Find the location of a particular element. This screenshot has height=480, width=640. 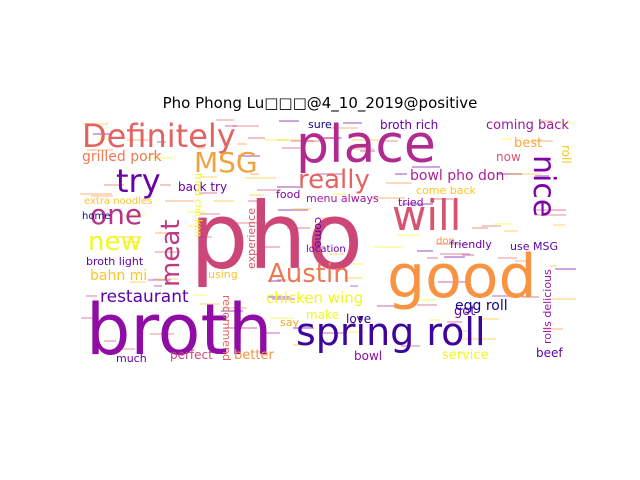

word-rolls-delicious: rolls delicious is located at coordinates (547, 306).